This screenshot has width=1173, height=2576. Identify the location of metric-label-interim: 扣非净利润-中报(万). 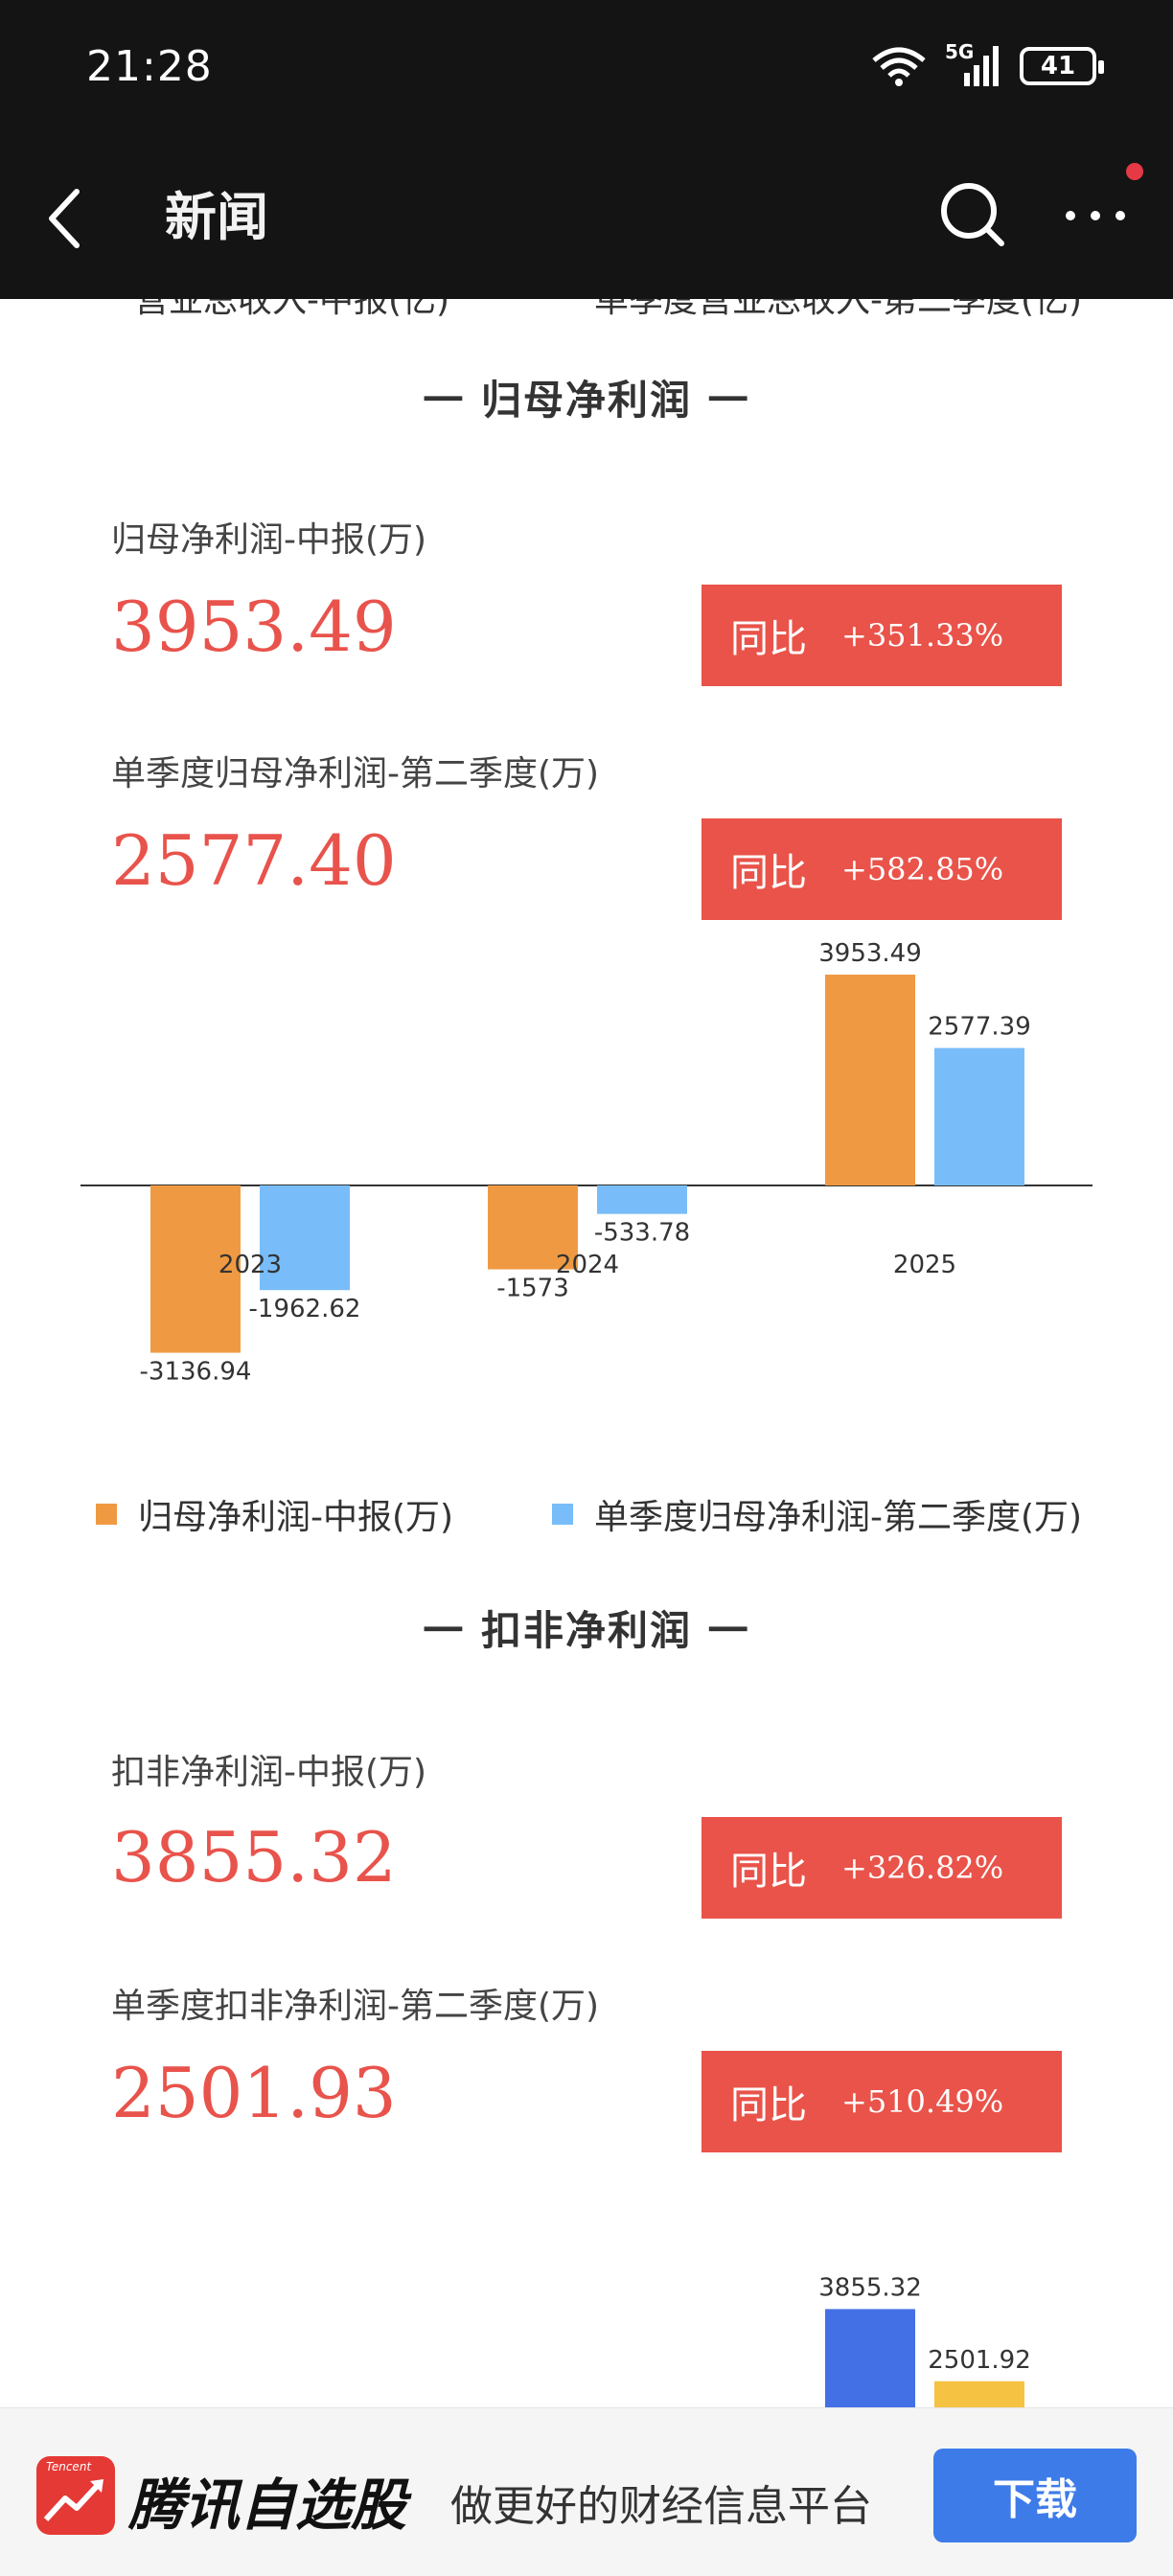
(269, 1772).